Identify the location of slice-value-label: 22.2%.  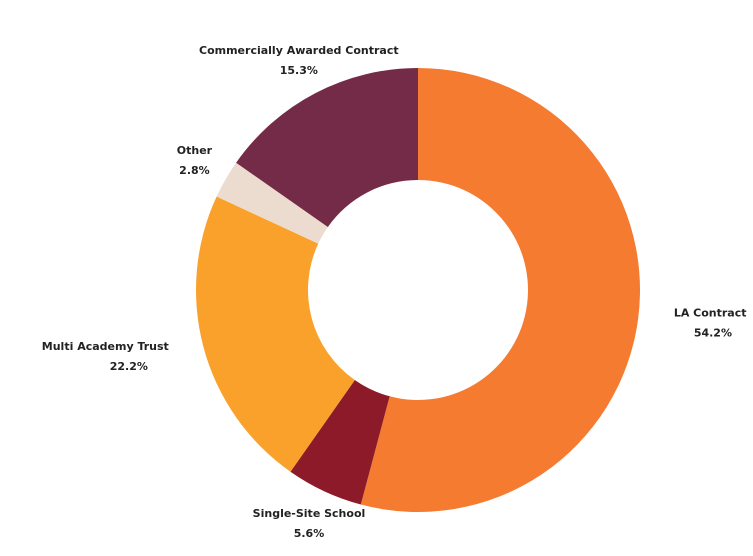
(129, 366).